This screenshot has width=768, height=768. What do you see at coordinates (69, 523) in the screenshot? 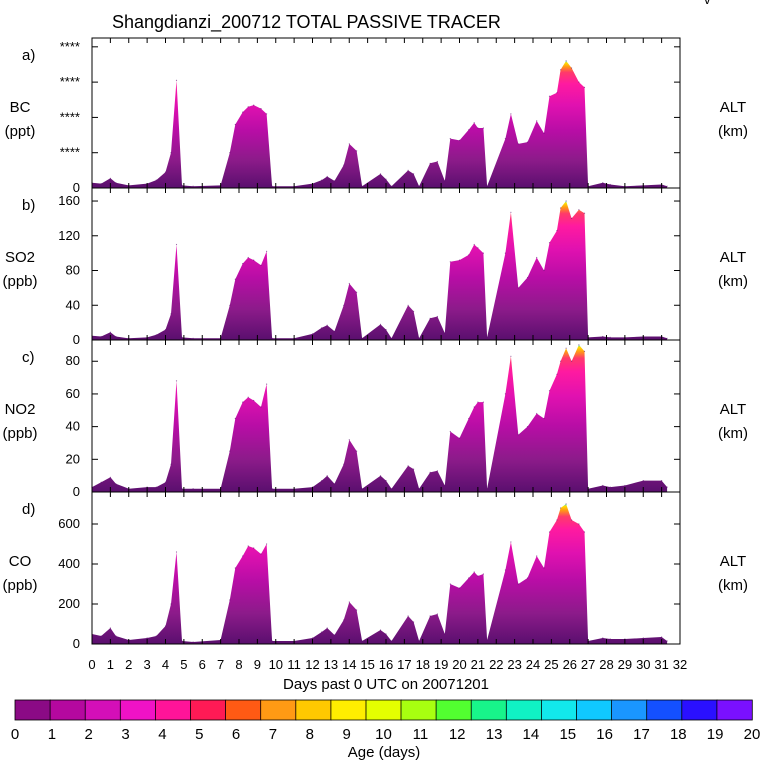
I see `y-tick-label: 600` at bounding box center [69, 523].